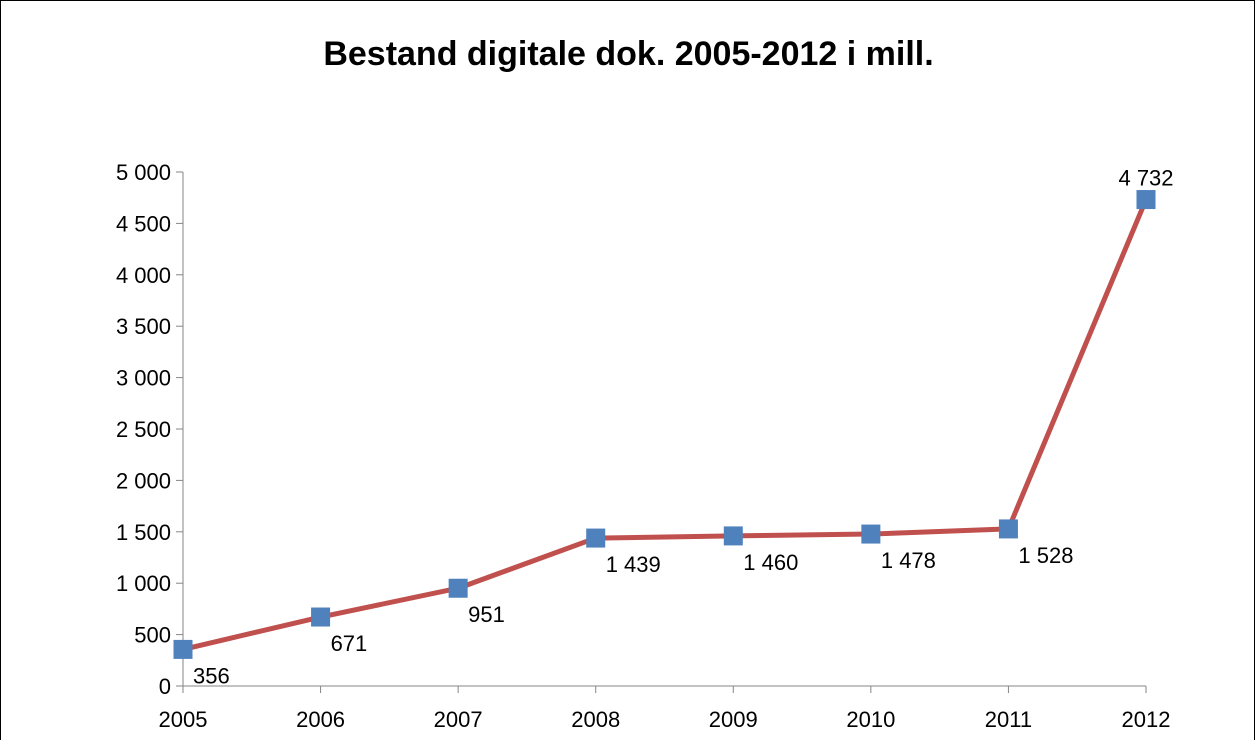  What do you see at coordinates (733, 719) in the screenshot?
I see `x-tick-label: 2009` at bounding box center [733, 719].